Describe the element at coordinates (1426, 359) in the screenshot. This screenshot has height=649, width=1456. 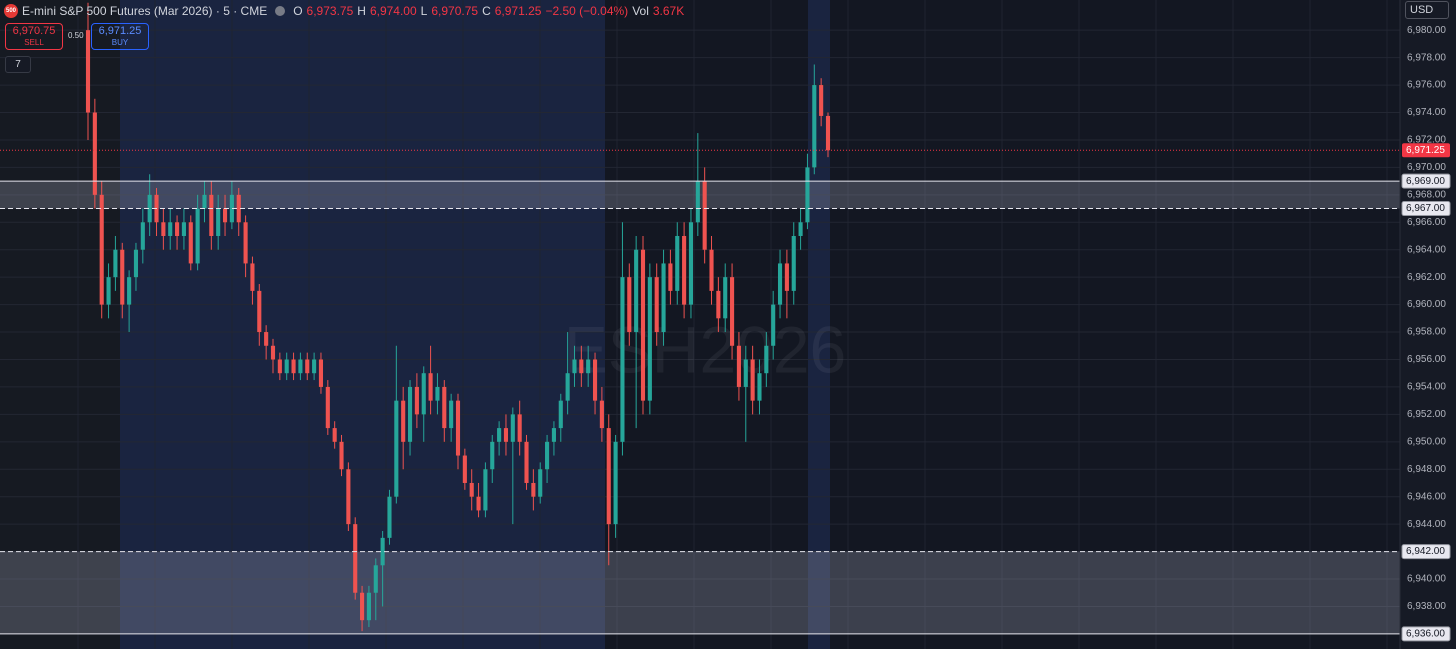
I see `y-tick-label: 6,956.00` at that location.